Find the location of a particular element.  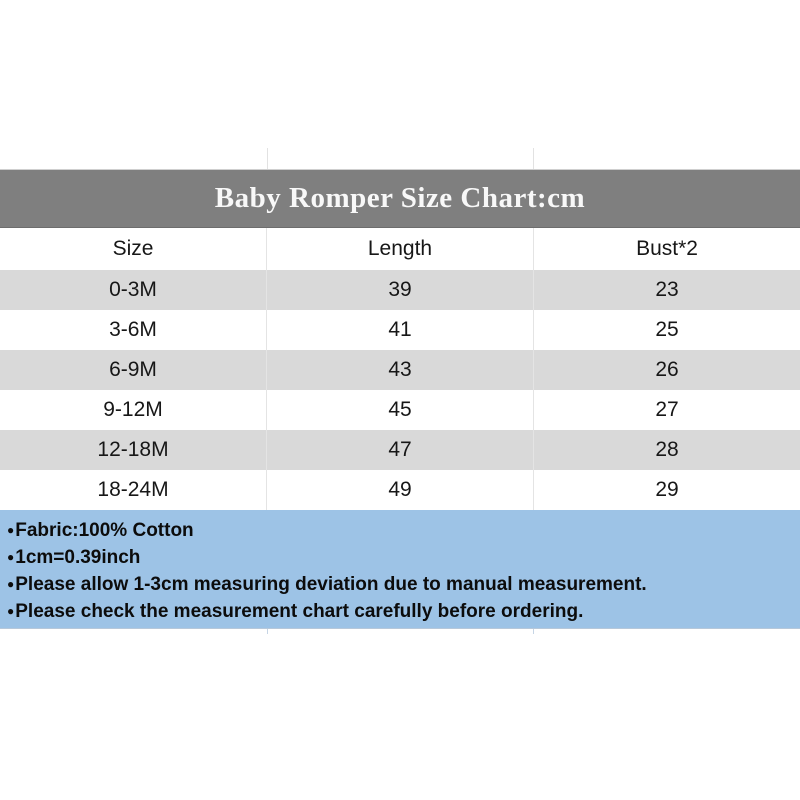

table-row: 0-3M 39 23 is located at coordinates (400, 290).